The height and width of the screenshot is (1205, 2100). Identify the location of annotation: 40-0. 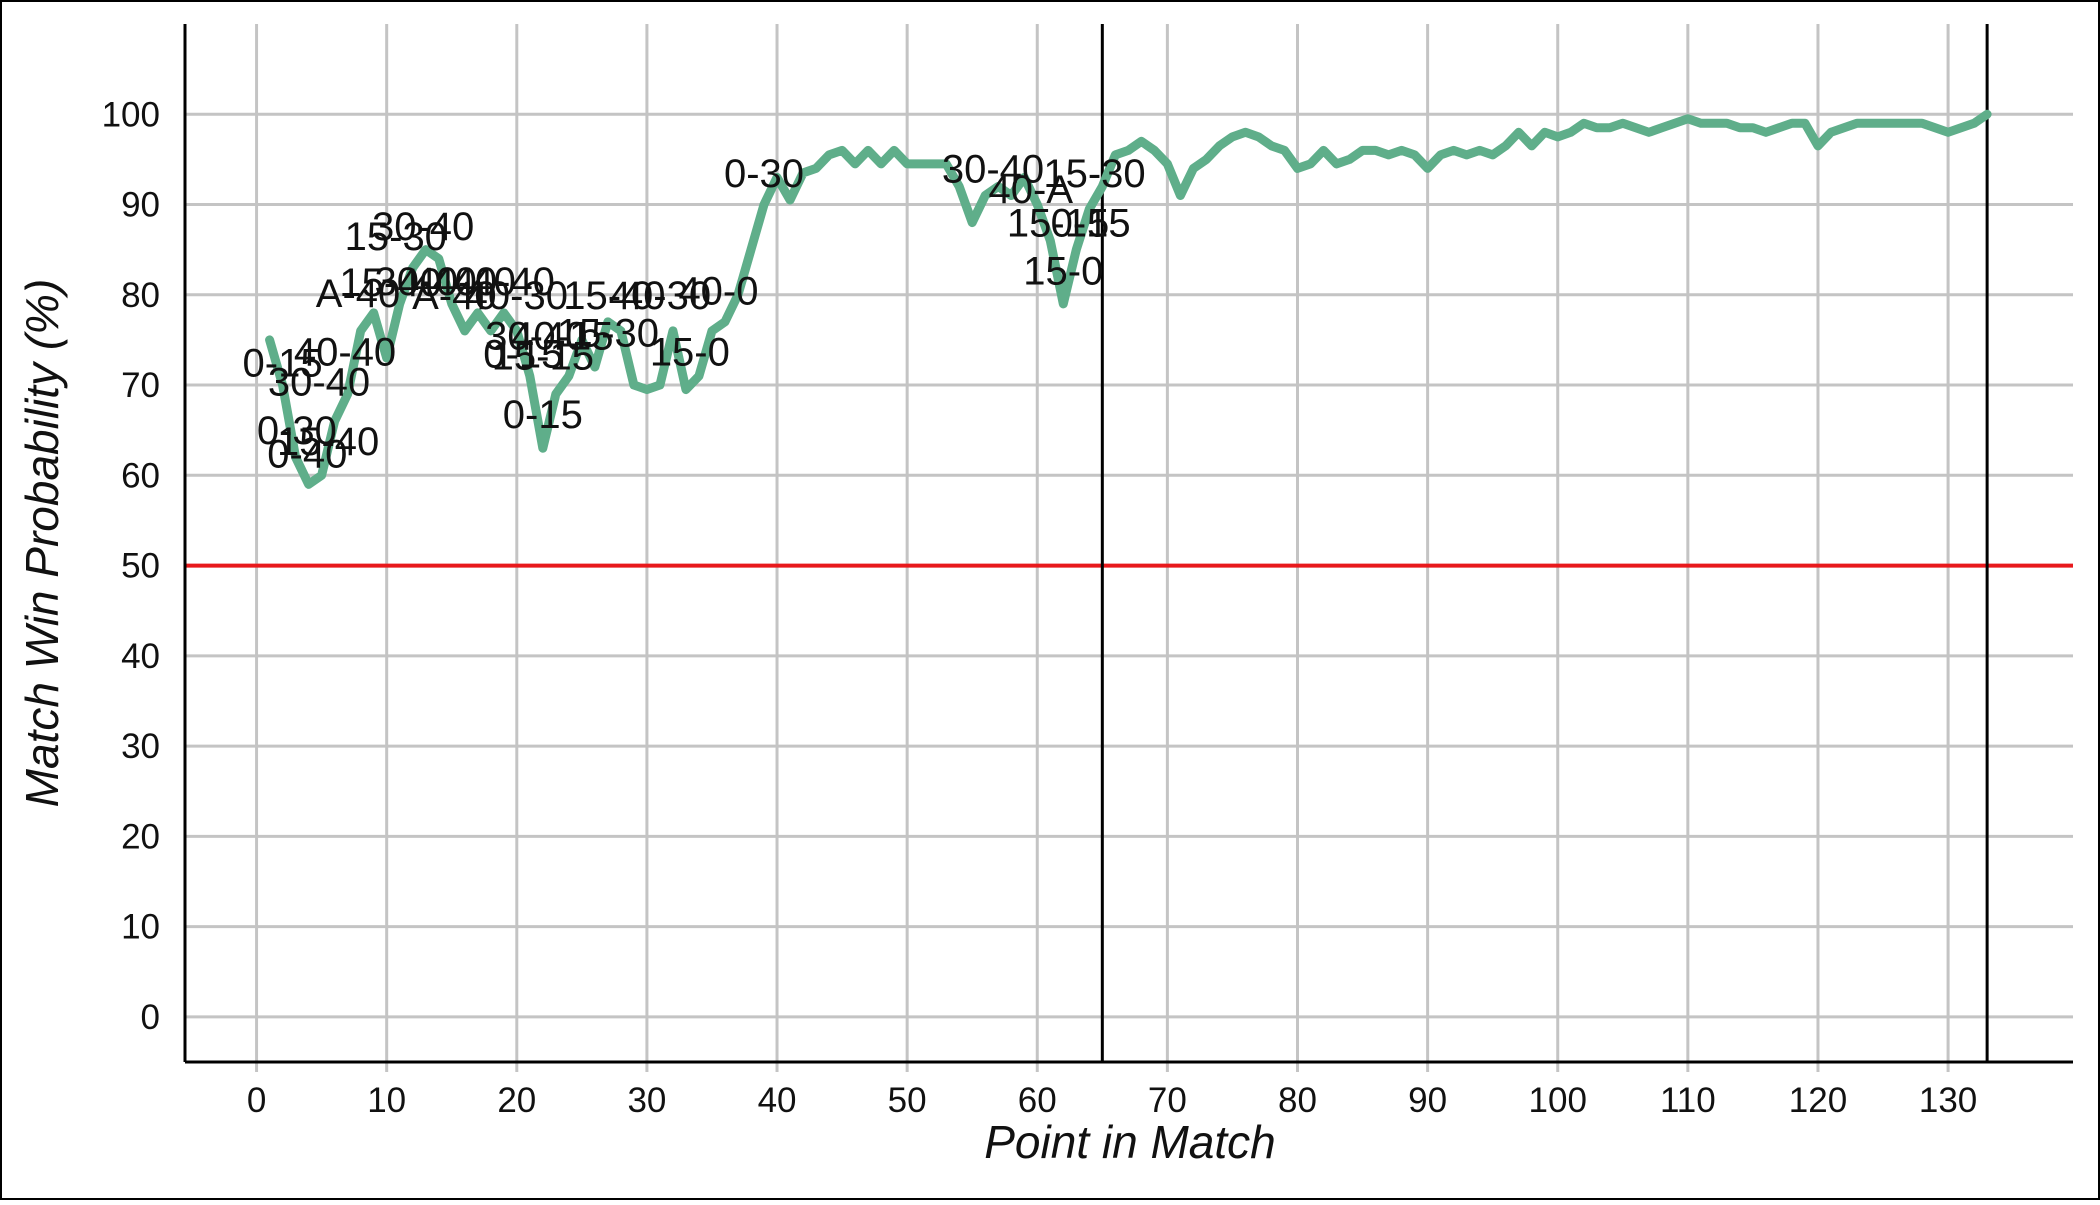
(718, 291).